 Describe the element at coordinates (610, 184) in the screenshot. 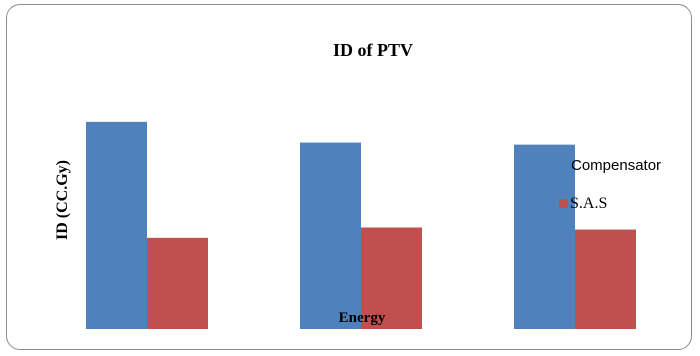

I see `legend: Compensator S.A.S` at that location.